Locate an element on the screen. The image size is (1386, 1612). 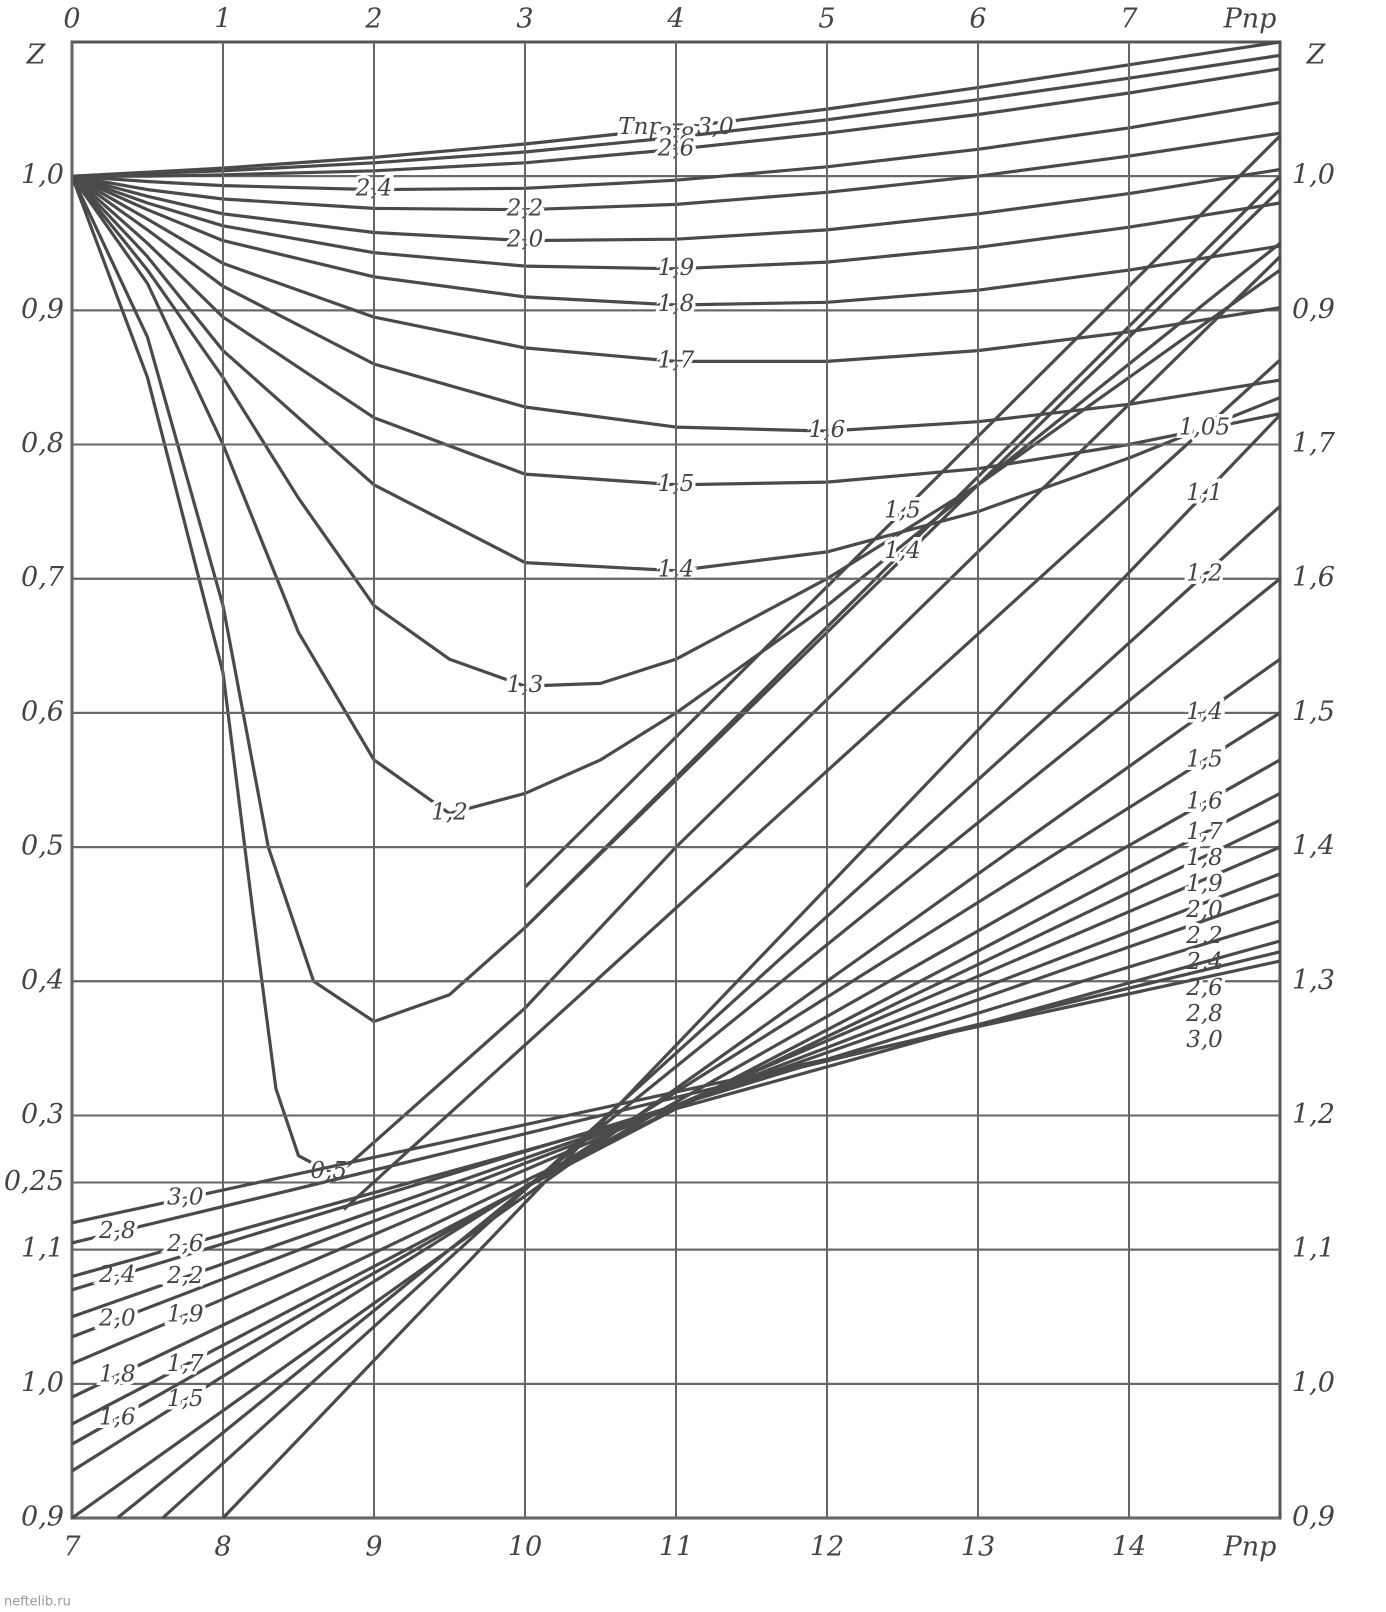
x-tick-label: 2 is located at coordinates (373, 19).